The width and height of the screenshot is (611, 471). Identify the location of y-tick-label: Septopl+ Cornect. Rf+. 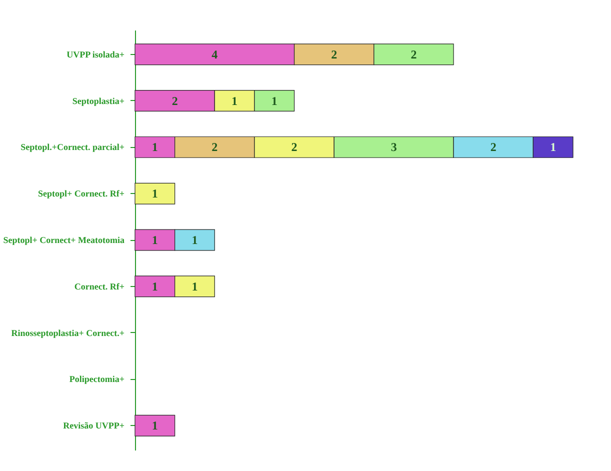
(81, 193).